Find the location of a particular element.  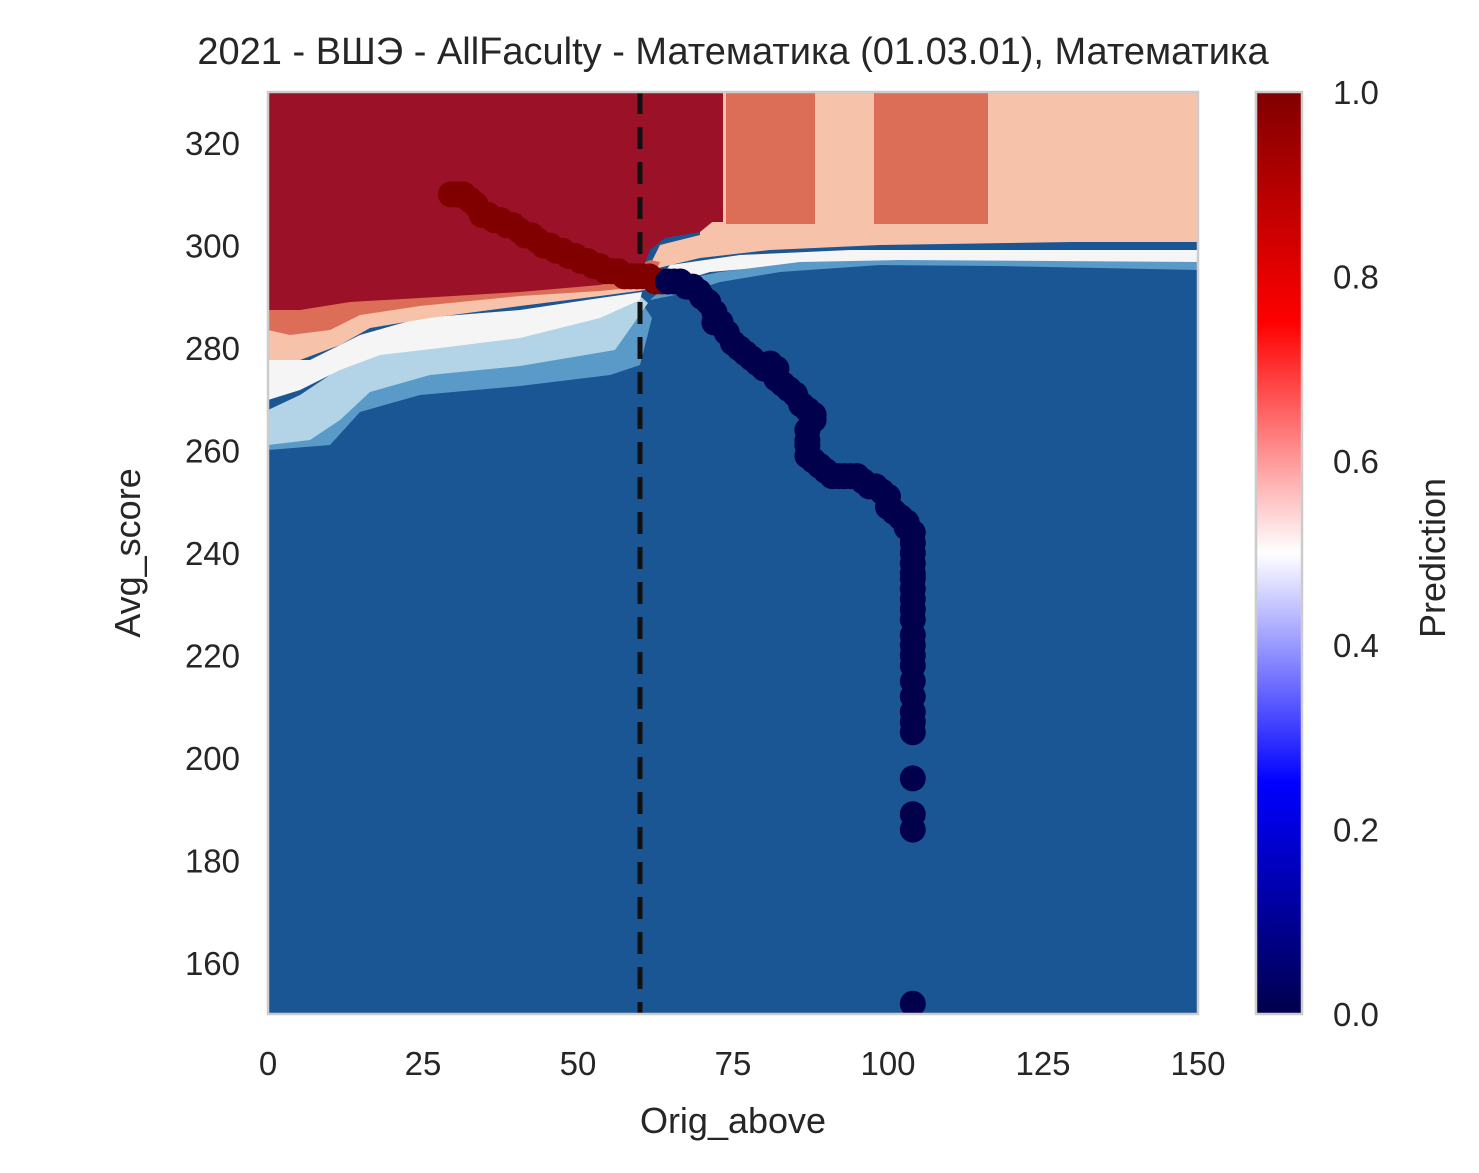

colorbar-tick-label: 1.0 is located at coordinates (1356, 92).